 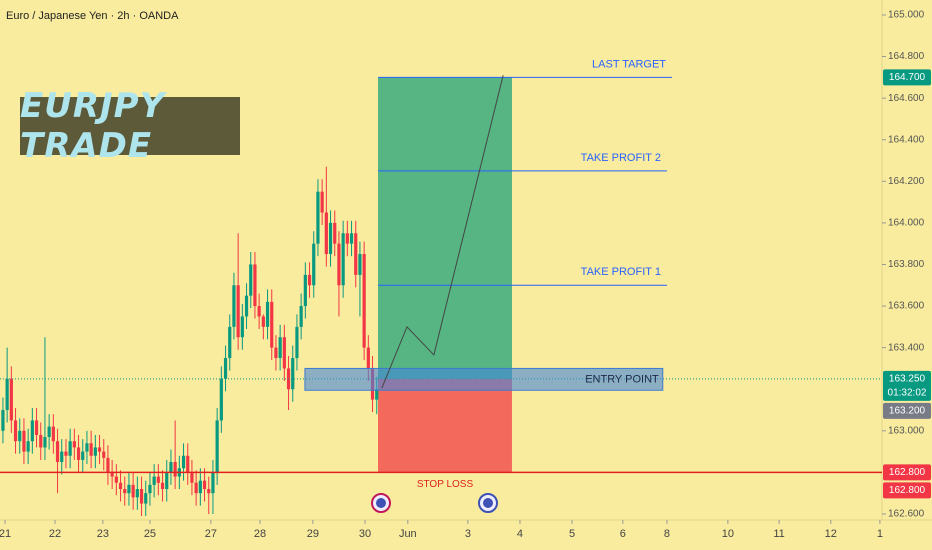 I want to click on level-label: LAST TARGET, so click(x=629, y=64).